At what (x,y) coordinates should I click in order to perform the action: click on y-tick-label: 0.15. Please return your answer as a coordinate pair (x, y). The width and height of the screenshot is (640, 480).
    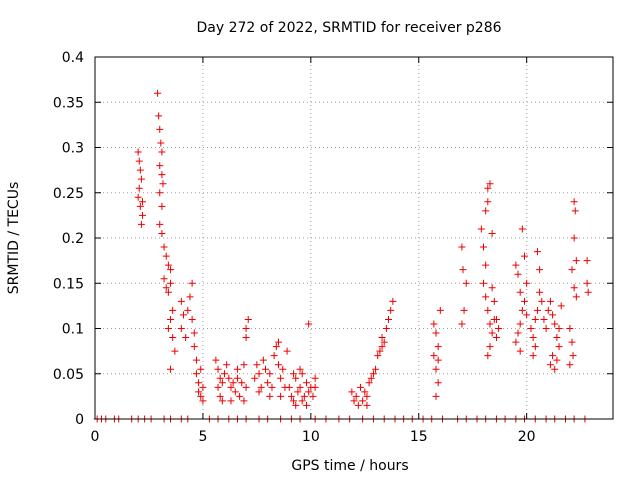
    Looking at the image, I should click on (68, 284).